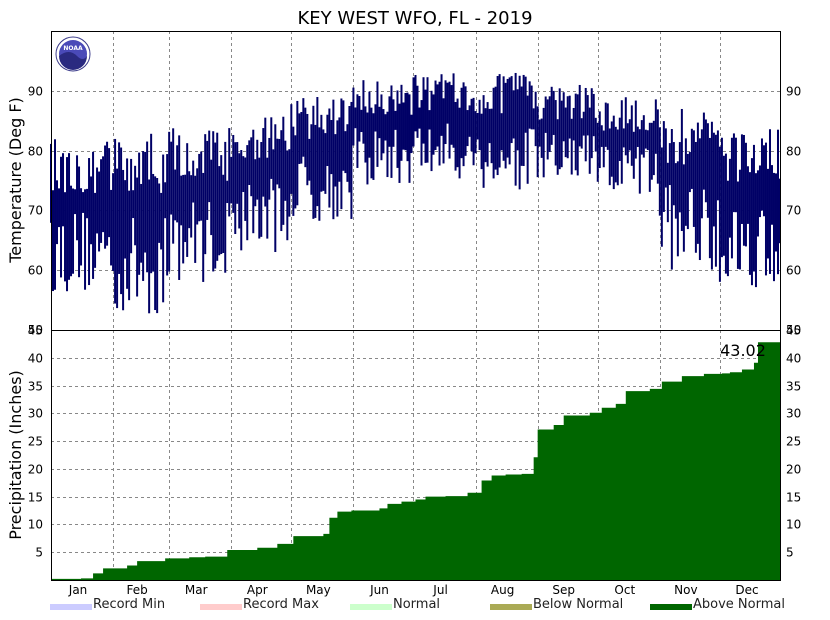 The width and height of the screenshot is (830, 620). I want to click on month-tick-label: Feb, so click(136, 590).